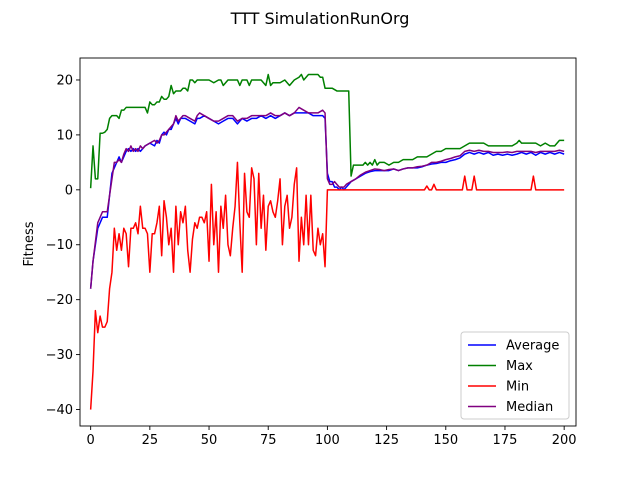 The height and width of the screenshot is (480, 640). What do you see at coordinates (64, 80) in the screenshot?
I see `y-tick-label: 20` at bounding box center [64, 80].